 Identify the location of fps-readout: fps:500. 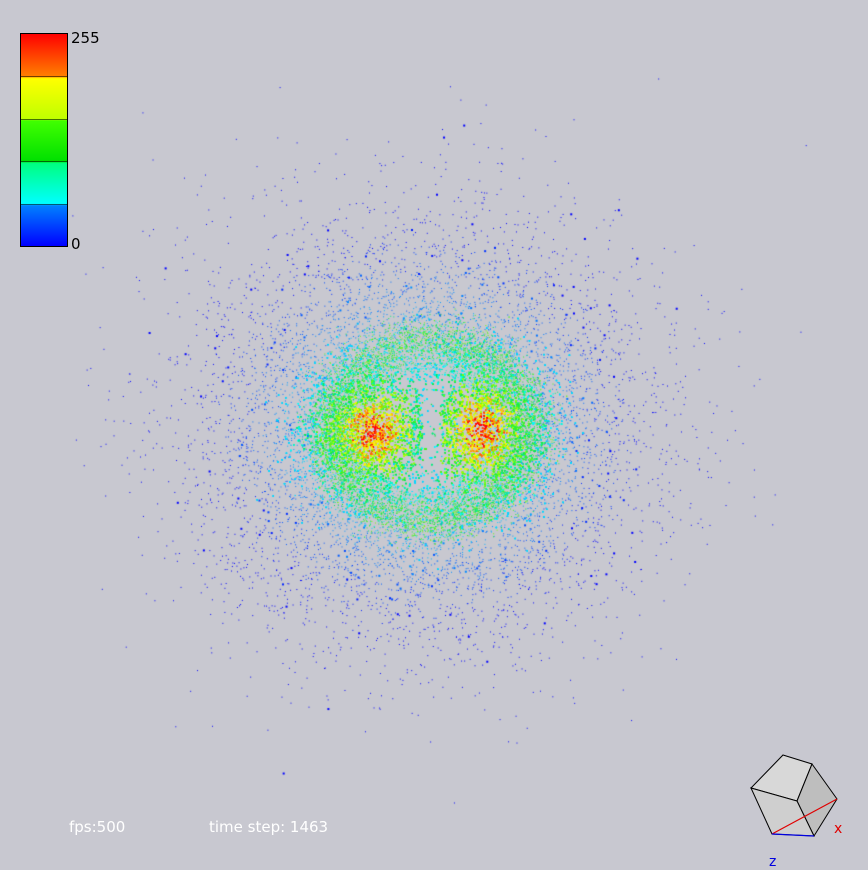
(97, 827).